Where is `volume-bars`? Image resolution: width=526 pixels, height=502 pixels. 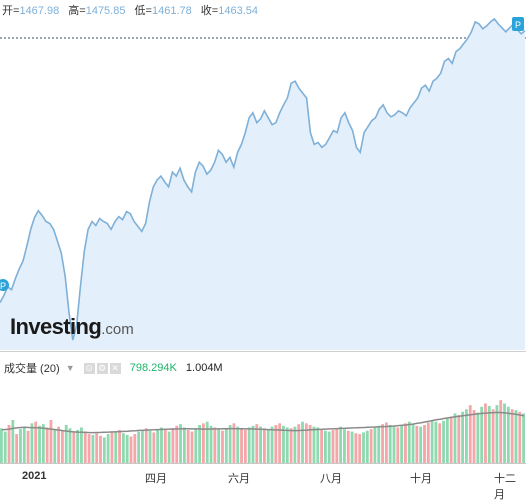
volume-bars is located at coordinates (262, 431).